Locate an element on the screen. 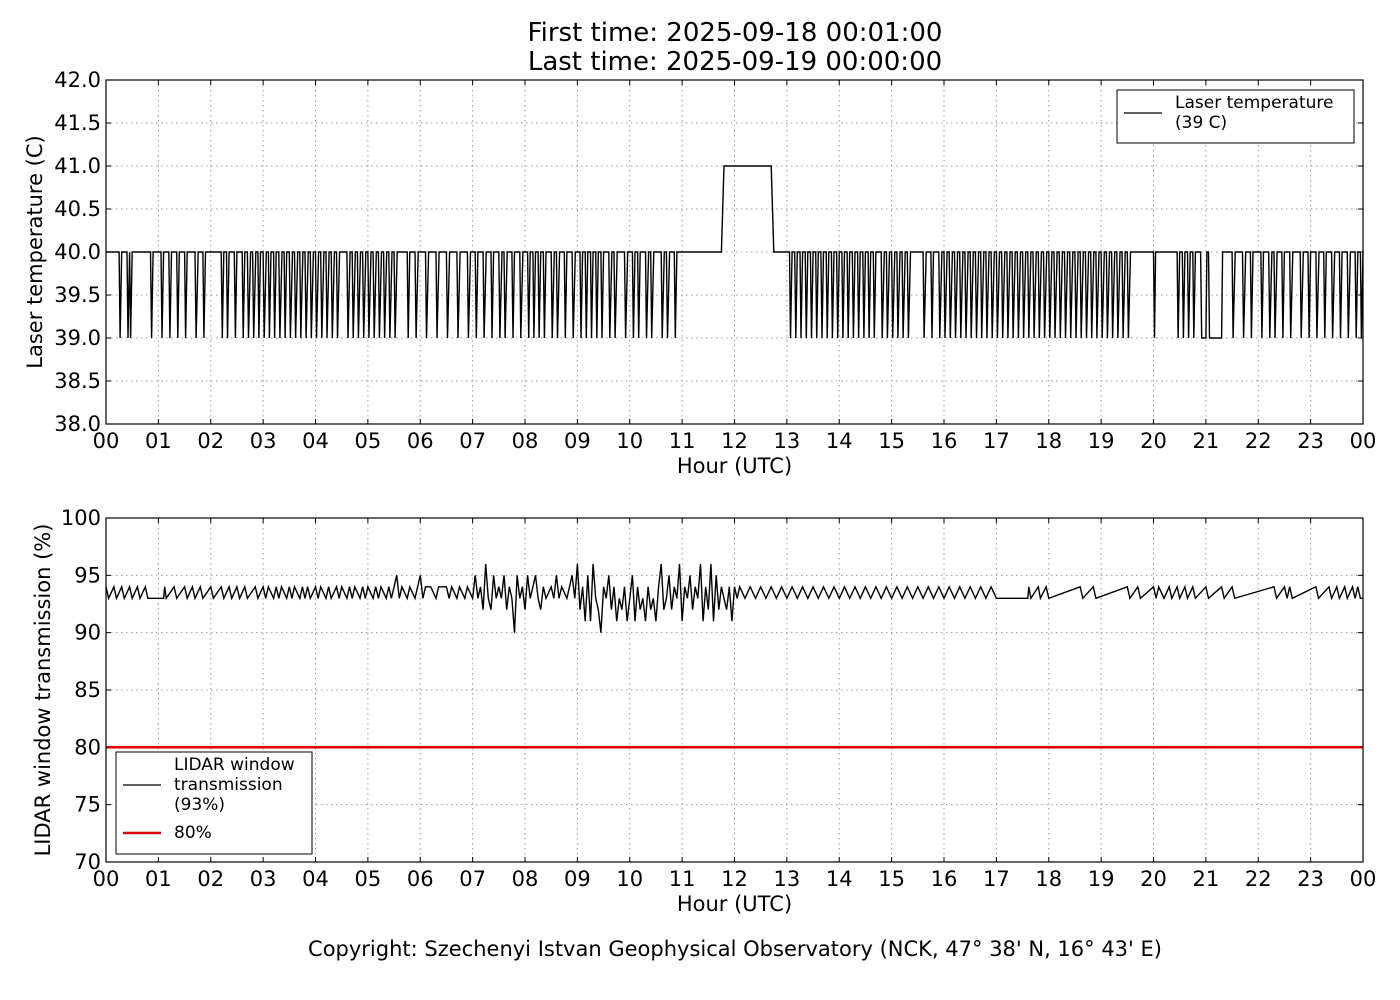  legend: Laser temperature (39 C) is located at coordinates (1235, 116).